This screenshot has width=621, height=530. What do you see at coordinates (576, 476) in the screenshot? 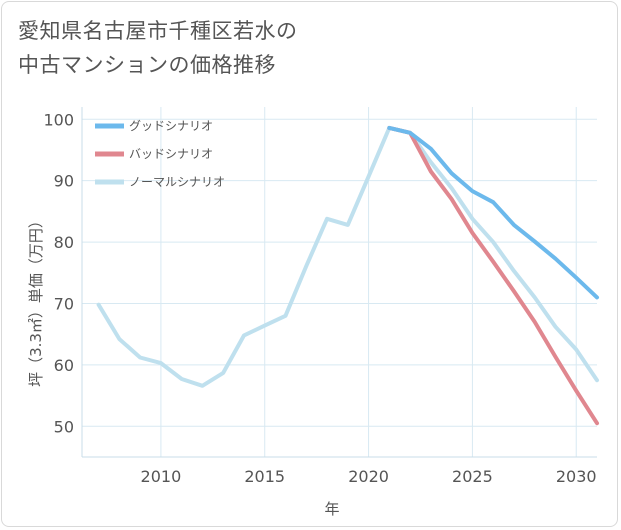
I see `x-tick-label: 2030` at bounding box center [576, 476].